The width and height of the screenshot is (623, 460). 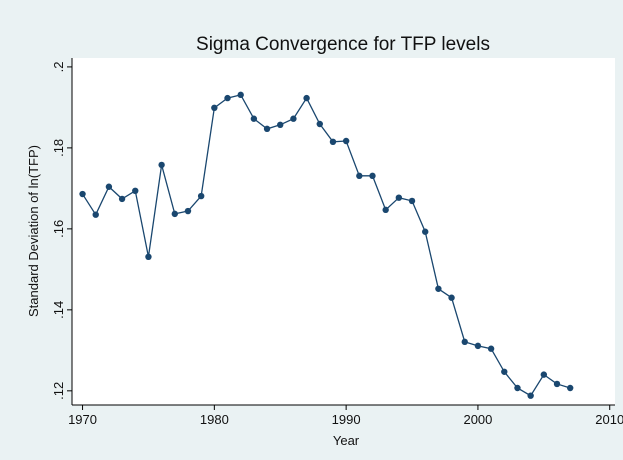 I want to click on x-tick-label: 1980, so click(x=214, y=419).